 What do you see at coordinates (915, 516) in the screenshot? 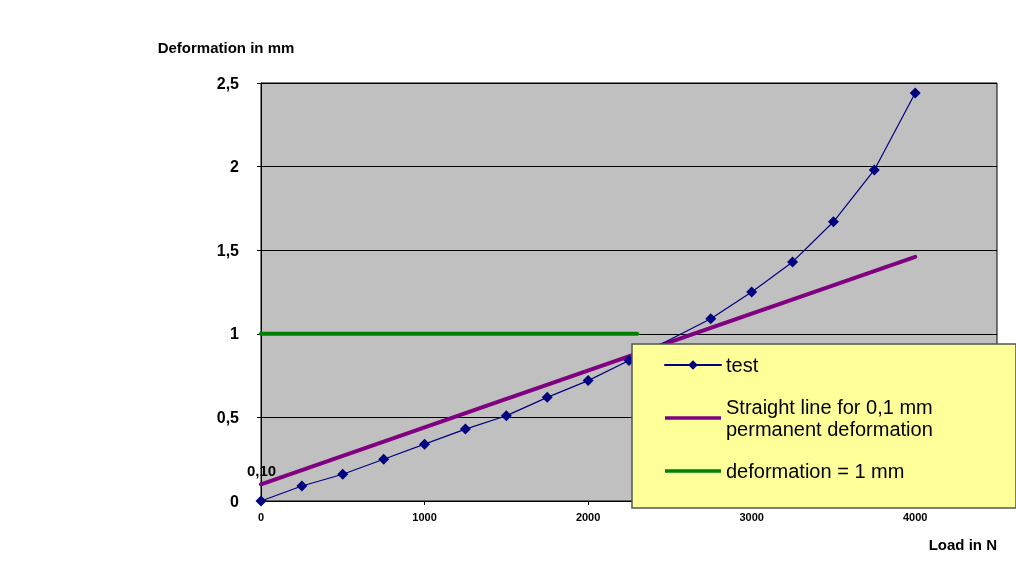
I see `x-tick-label: 4000` at bounding box center [915, 516].